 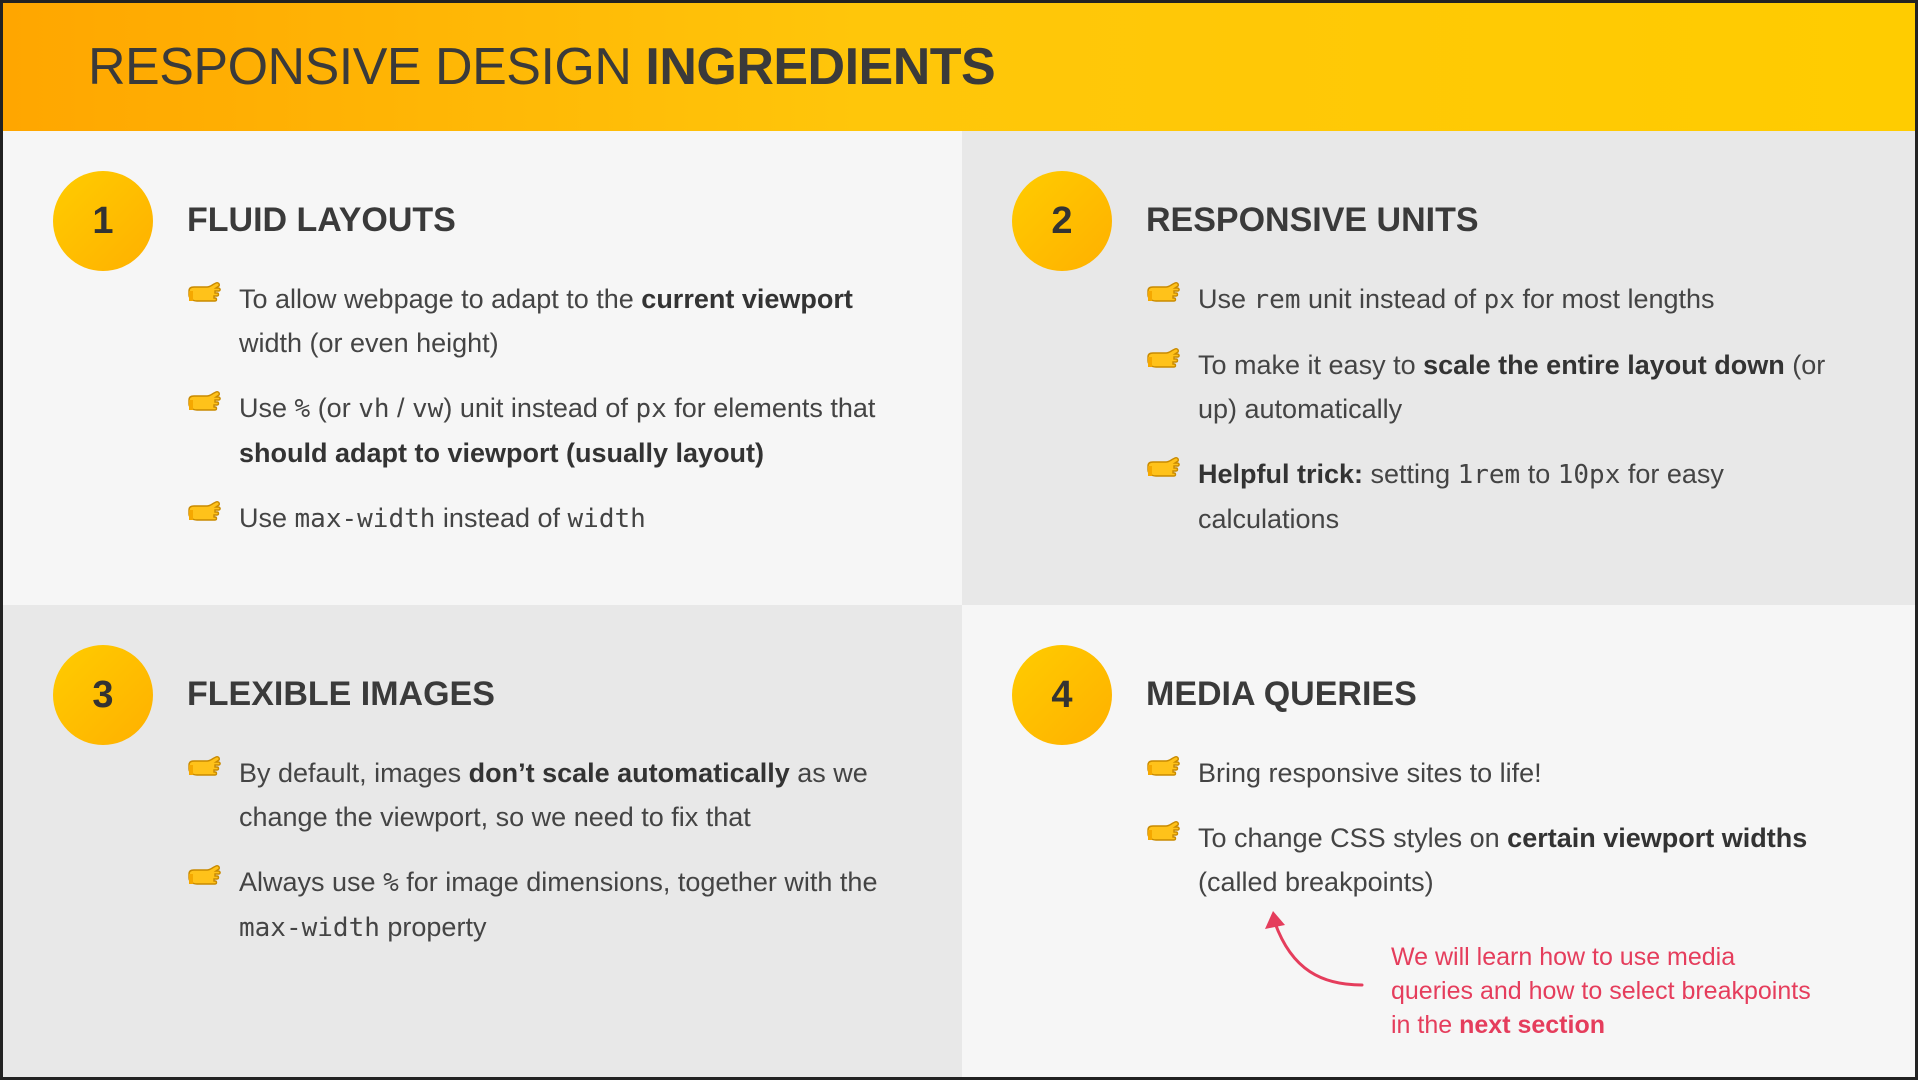 I want to click on code-token: 10px, so click(x=1589, y=475).